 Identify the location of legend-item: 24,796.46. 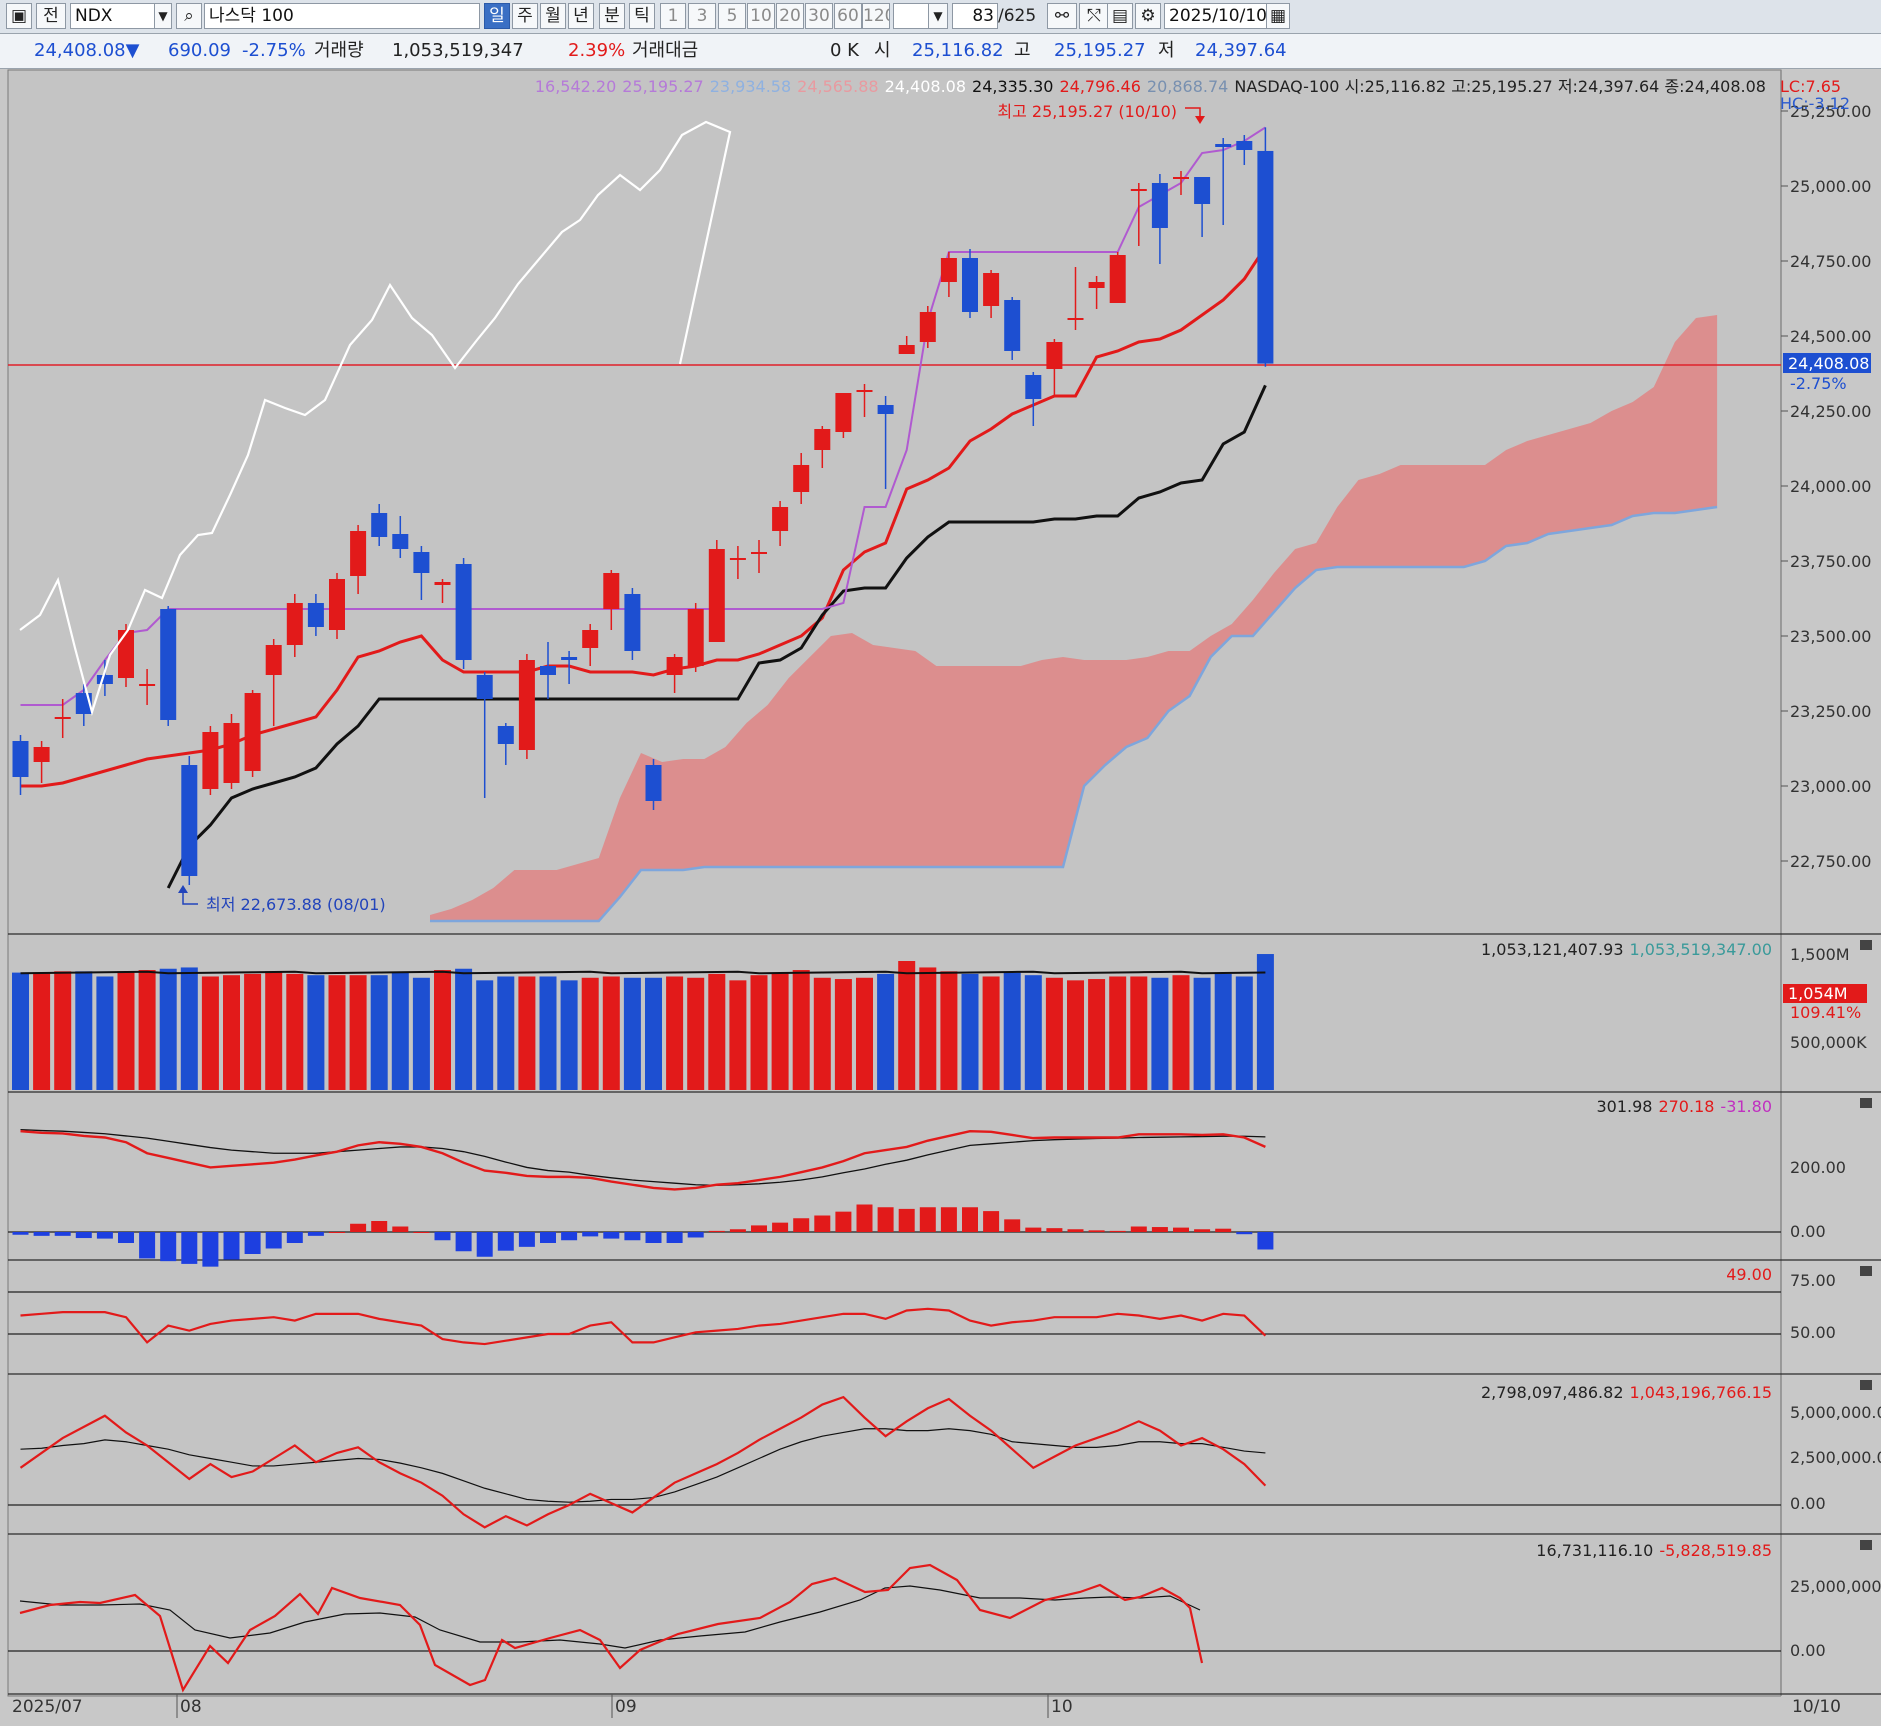
(1099, 86).